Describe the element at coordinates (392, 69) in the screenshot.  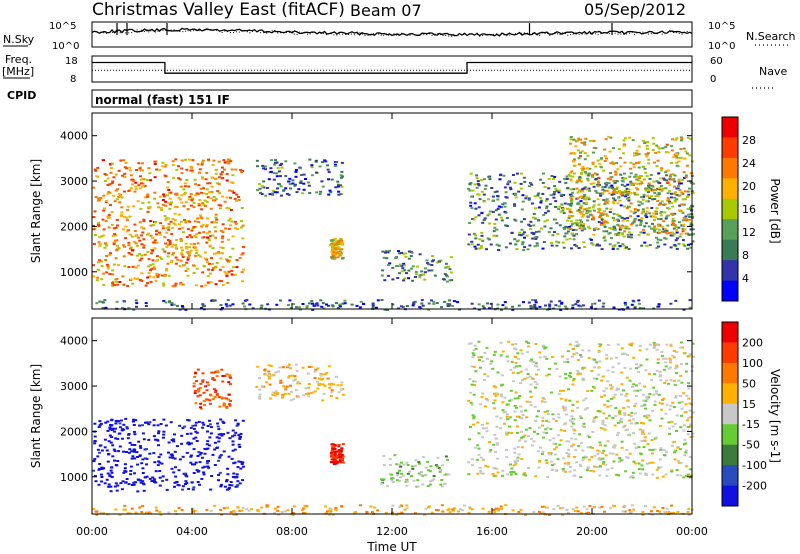
I see `frequency-panel-frame` at that location.